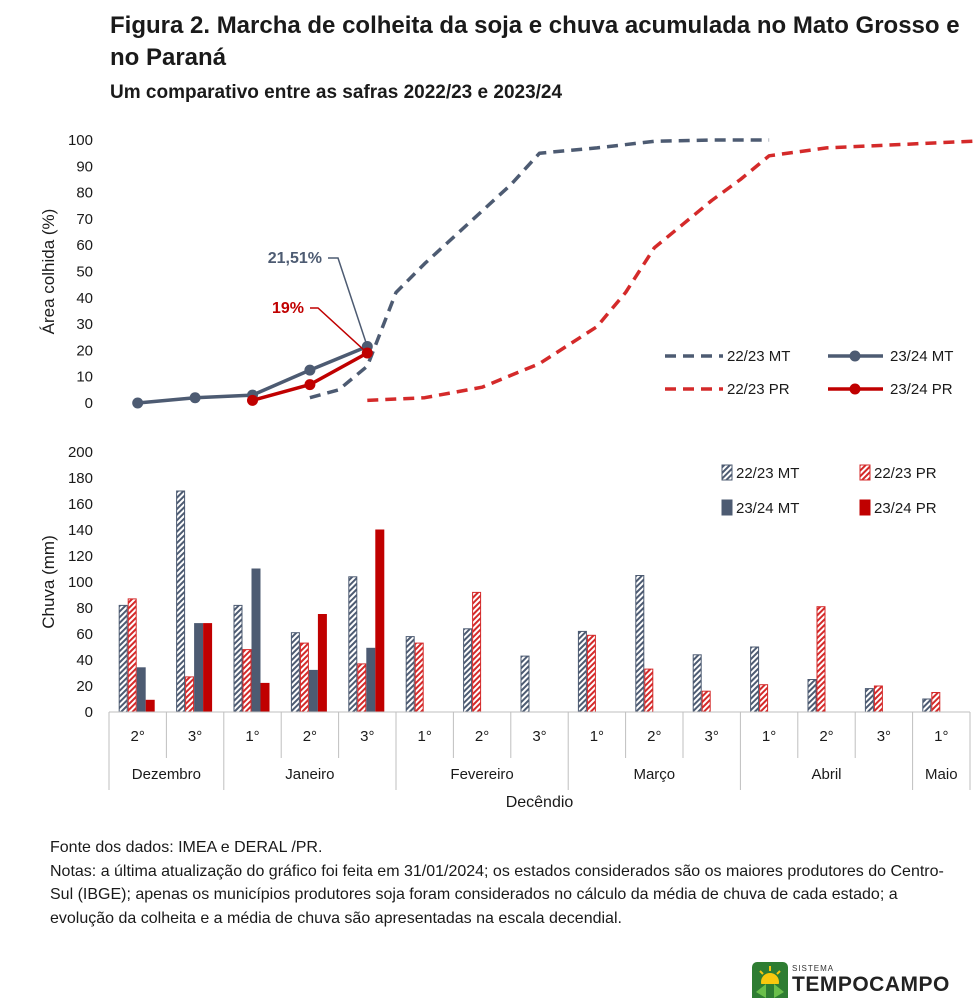  What do you see at coordinates (84, 350) in the screenshot?
I see `line-y-tick-label: 20` at bounding box center [84, 350].